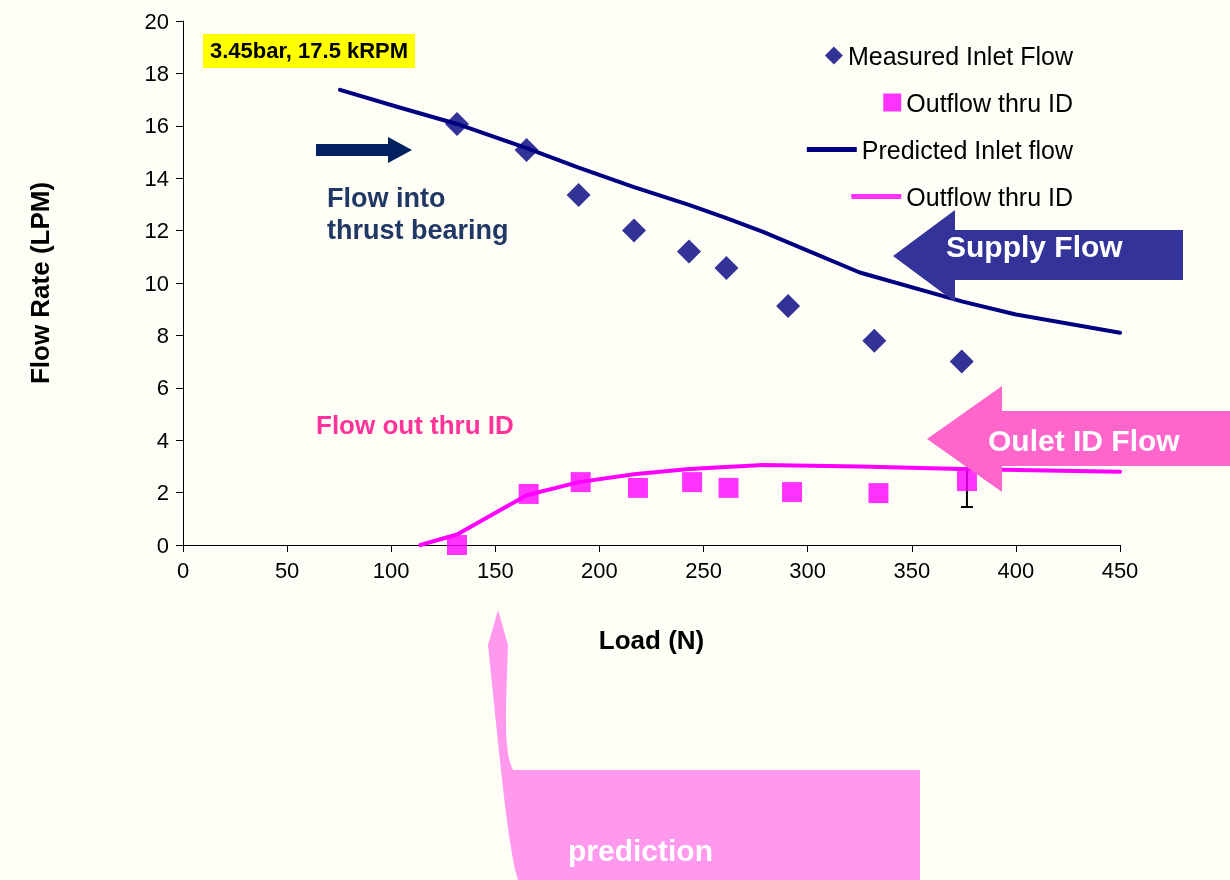  I want to click on y-tick-label: 14, so click(156, 178).